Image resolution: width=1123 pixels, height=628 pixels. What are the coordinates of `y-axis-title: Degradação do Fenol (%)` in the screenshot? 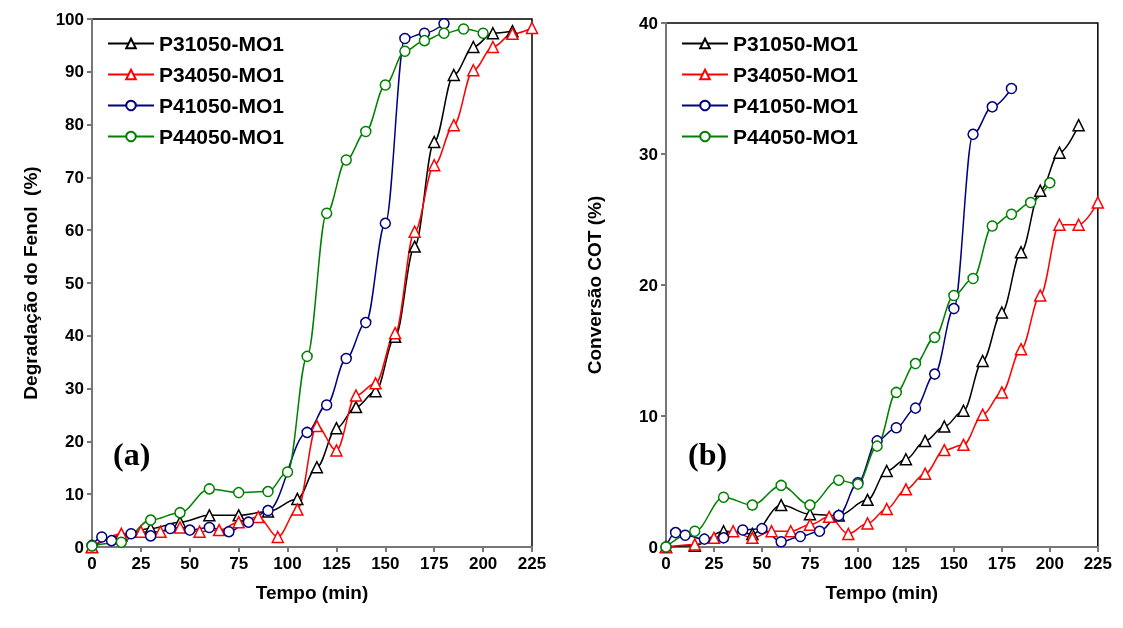 It's located at (30, 283).